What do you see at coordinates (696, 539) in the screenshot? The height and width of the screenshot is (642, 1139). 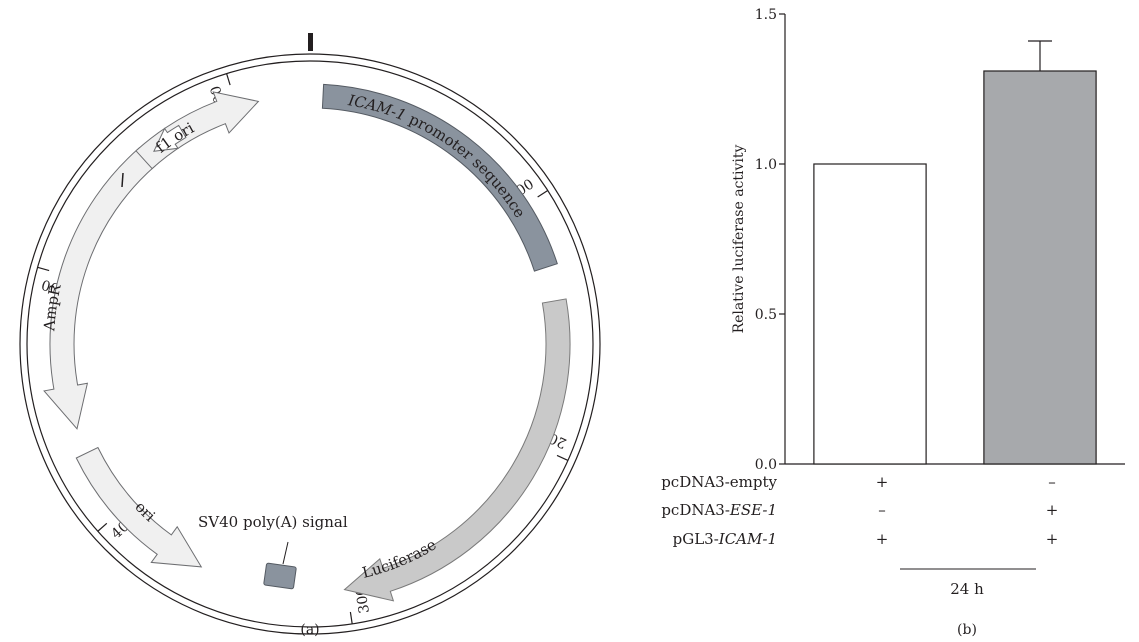 I see `condition-label-pgl3-icam1-plain: pGL3-` at bounding box center [696, 539].